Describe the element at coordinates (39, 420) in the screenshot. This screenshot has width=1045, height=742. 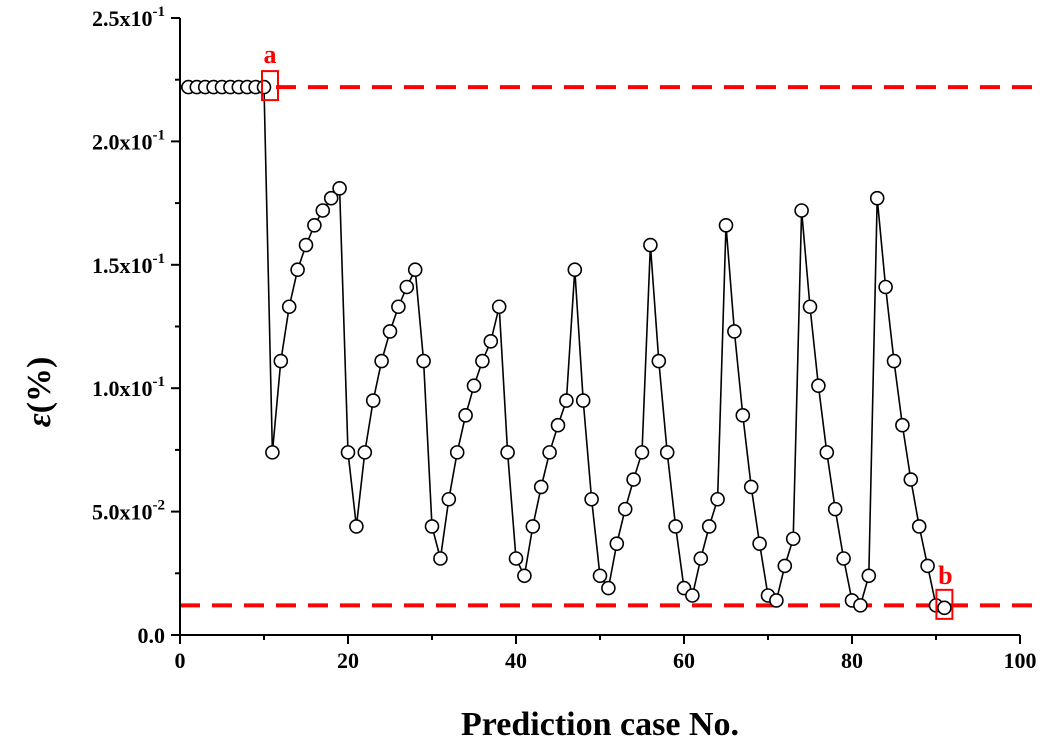
I see `y-axis-symbol: ε` at that location.